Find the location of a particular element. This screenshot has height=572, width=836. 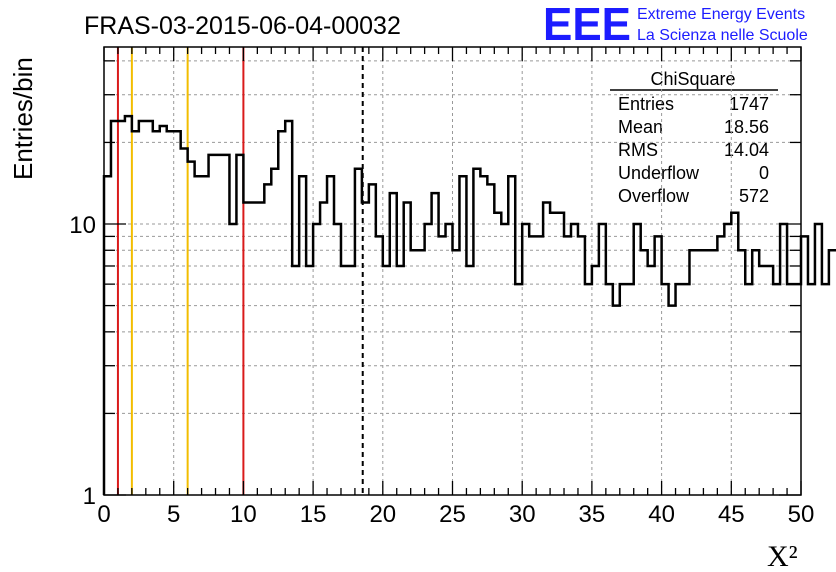

stats-row-value: 0 is located at coordinates (764, 173).